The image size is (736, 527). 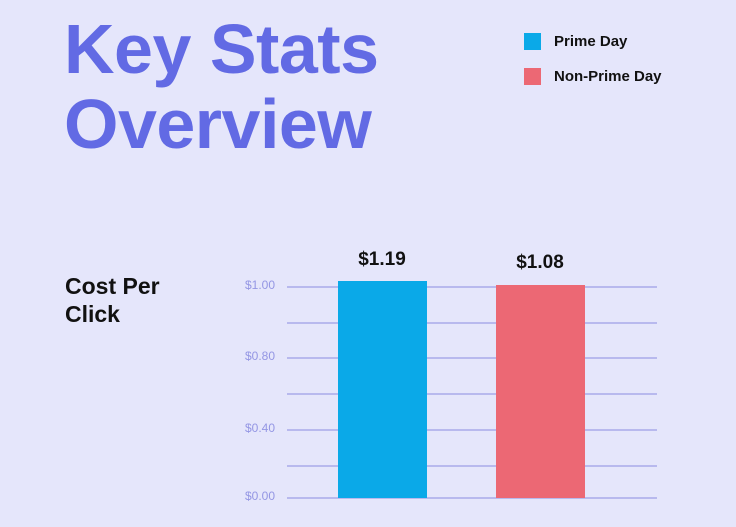 What do you see at coordinates (259, 356) in the screenshot?
I see `y-tick-label: $0.80` at bounding box center [259, 356].